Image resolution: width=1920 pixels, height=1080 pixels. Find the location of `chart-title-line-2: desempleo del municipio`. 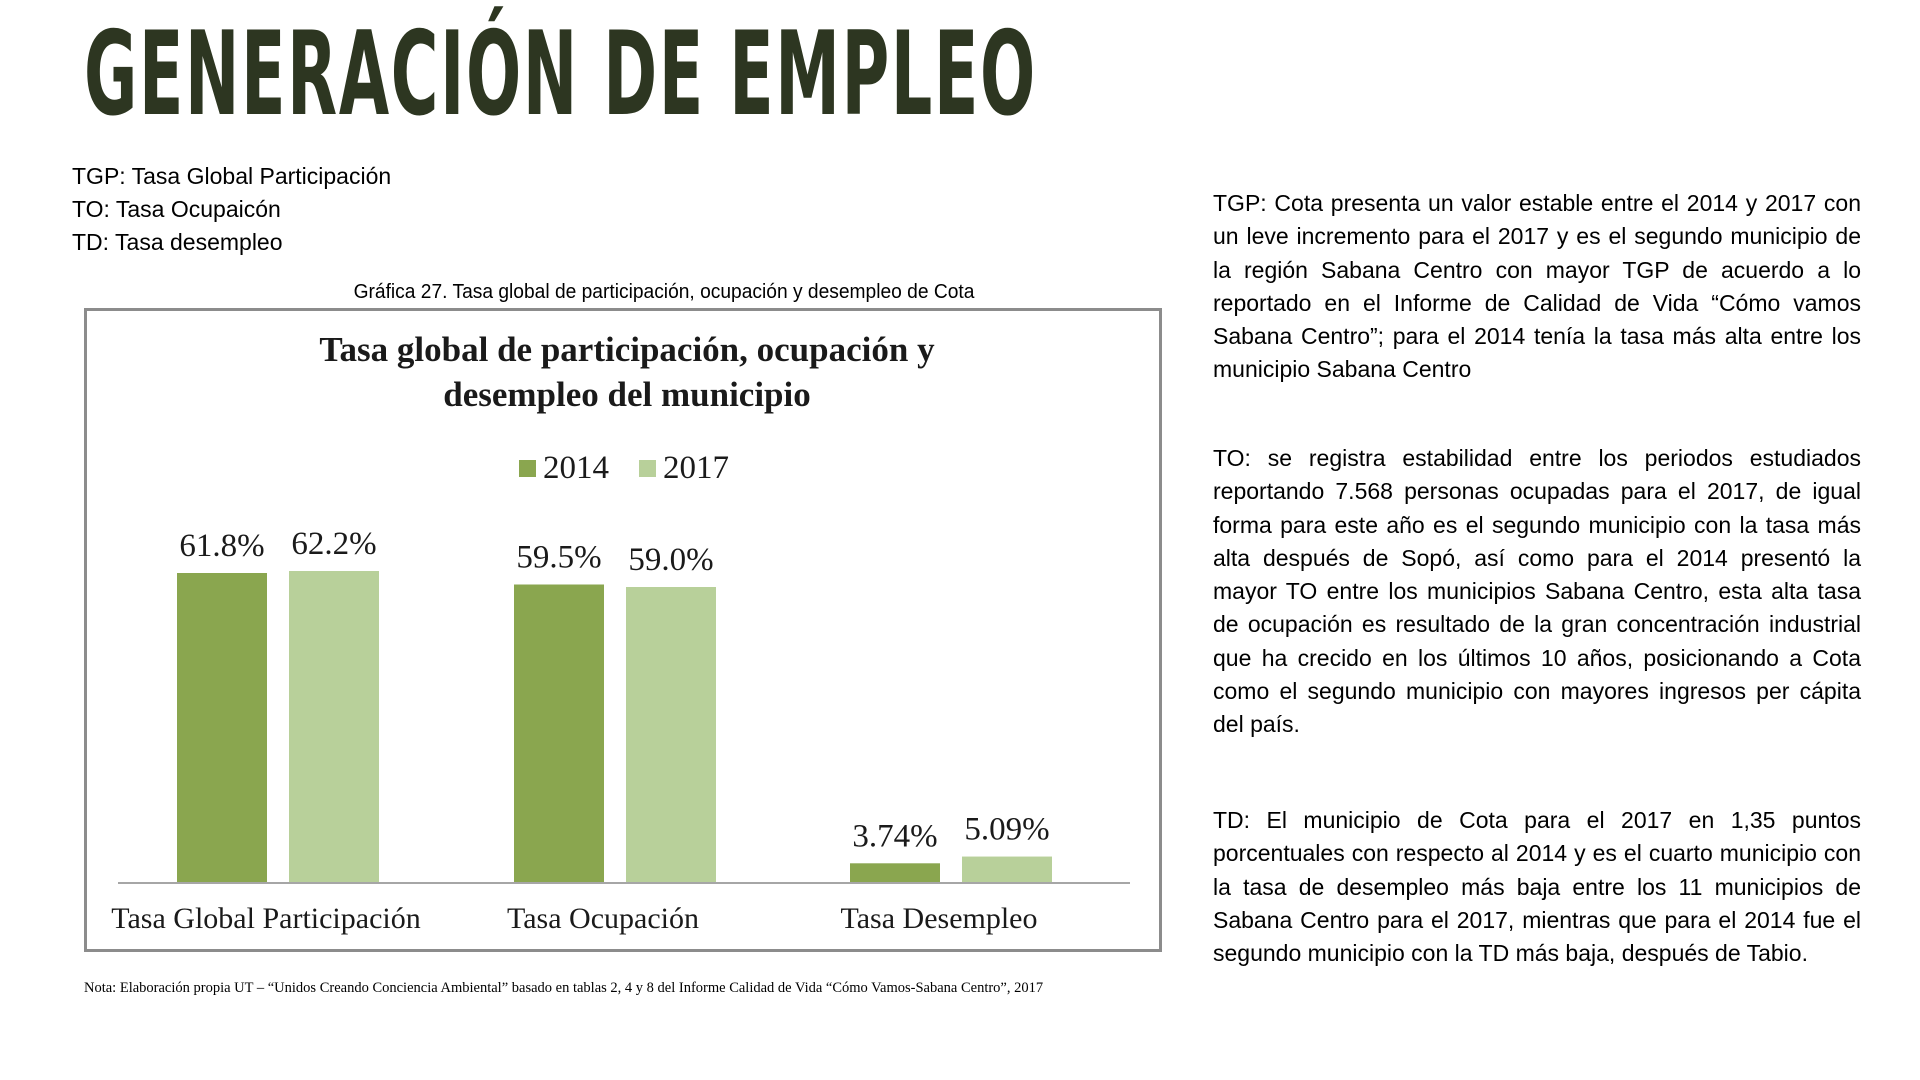

chart-title-line-2: desempleo del municipio is located at coordinates (627, 394).